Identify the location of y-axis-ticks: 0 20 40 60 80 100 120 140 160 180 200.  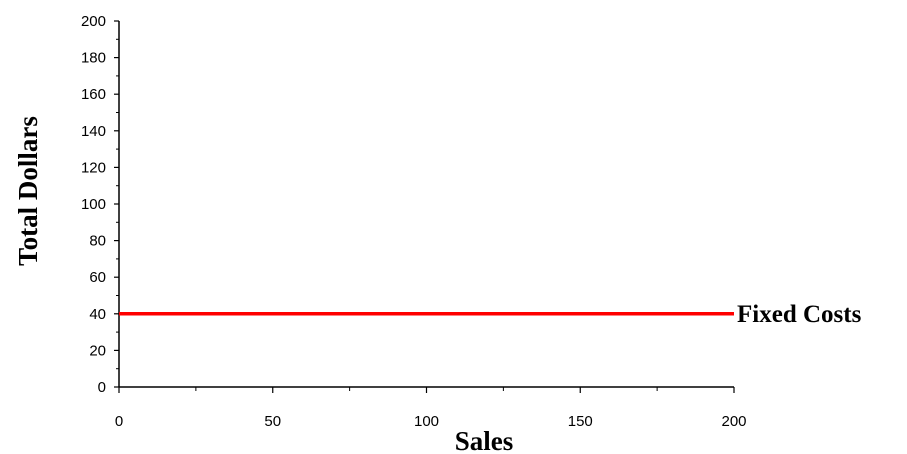
(100, 204).